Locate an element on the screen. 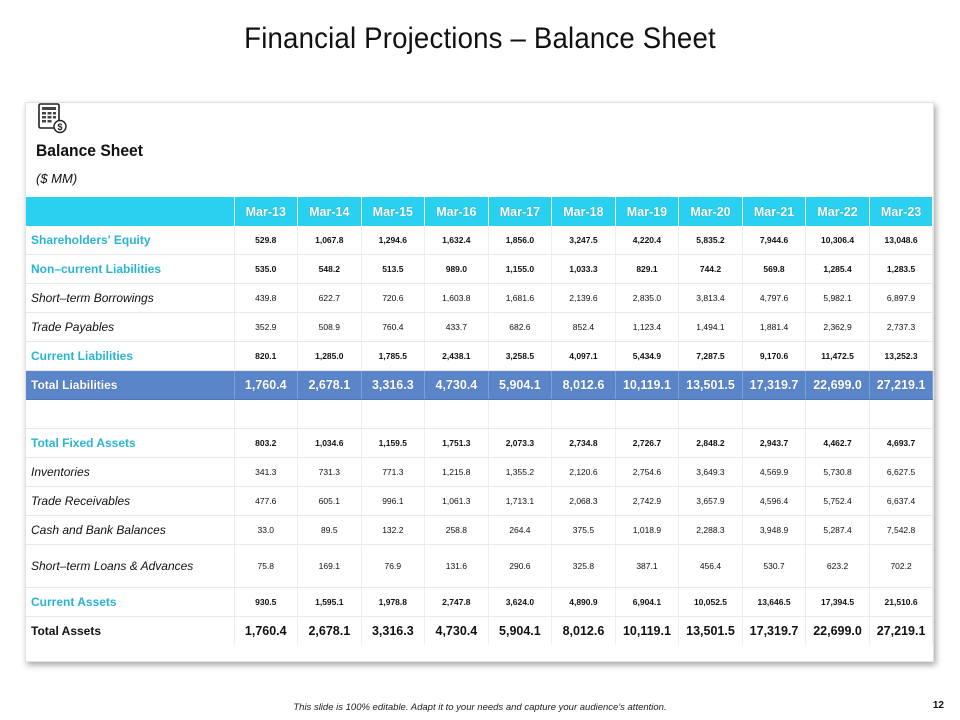  value-cell: 75.8 is located at coordinates (266, 566).